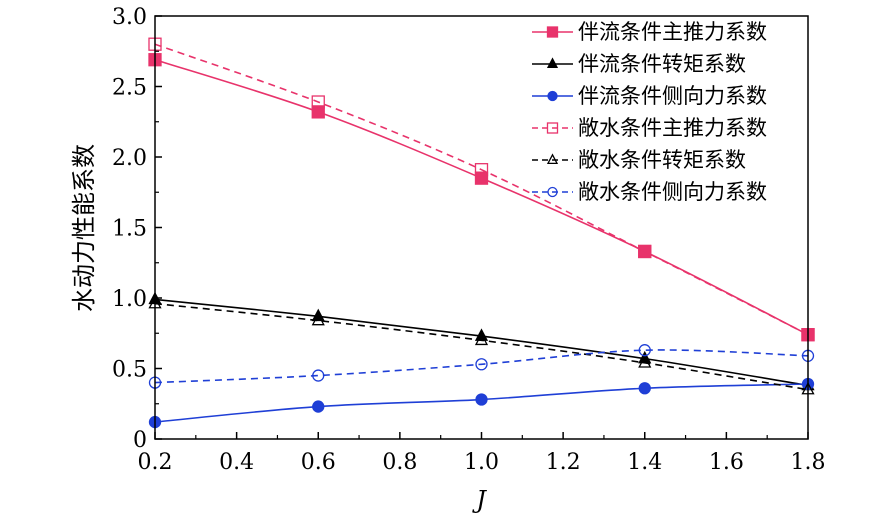 The image size is (886, 522). Describe the element at coordinates (662, 160) in the screenshot. I see `legend-label: 敞水条件转矩系数` at that location.